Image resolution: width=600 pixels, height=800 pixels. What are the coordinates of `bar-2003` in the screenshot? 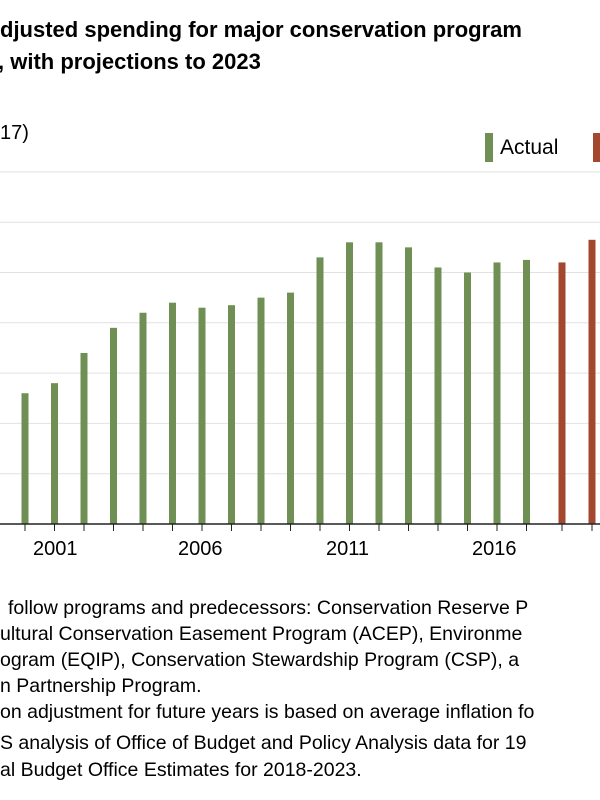 It's located at (113, 425).